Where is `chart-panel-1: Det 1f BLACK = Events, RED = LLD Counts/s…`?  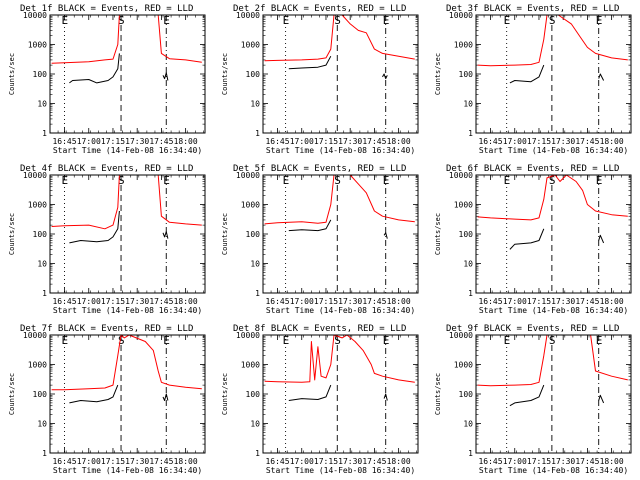
chart-panel-1: Det 1f BLACK = Events, RED = LLD Counts/s… is located at coordinates (107, 79).